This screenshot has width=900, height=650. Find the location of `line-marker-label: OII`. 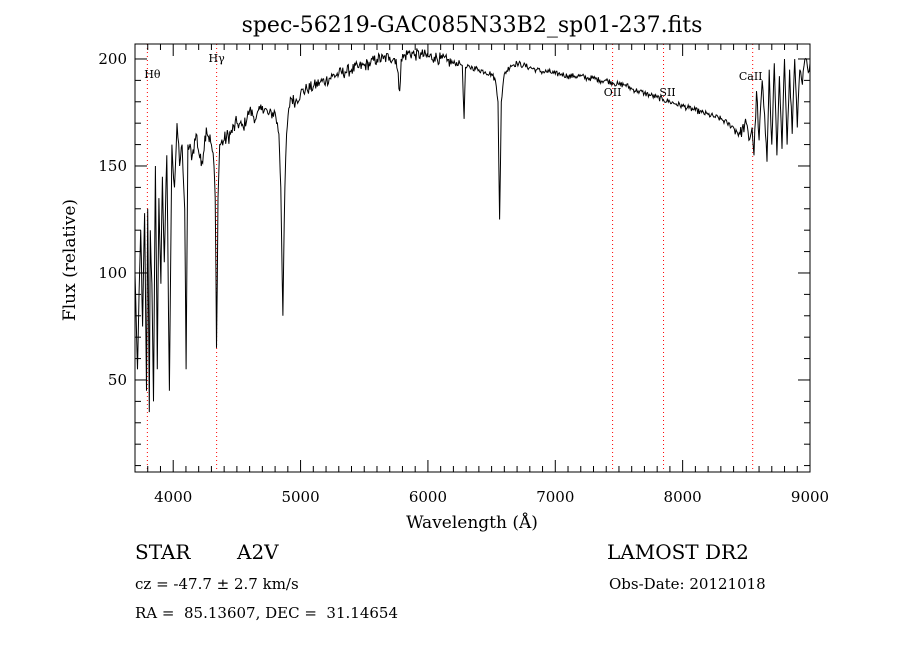

line-marker-label: OII is located at coordinates (613, 92).